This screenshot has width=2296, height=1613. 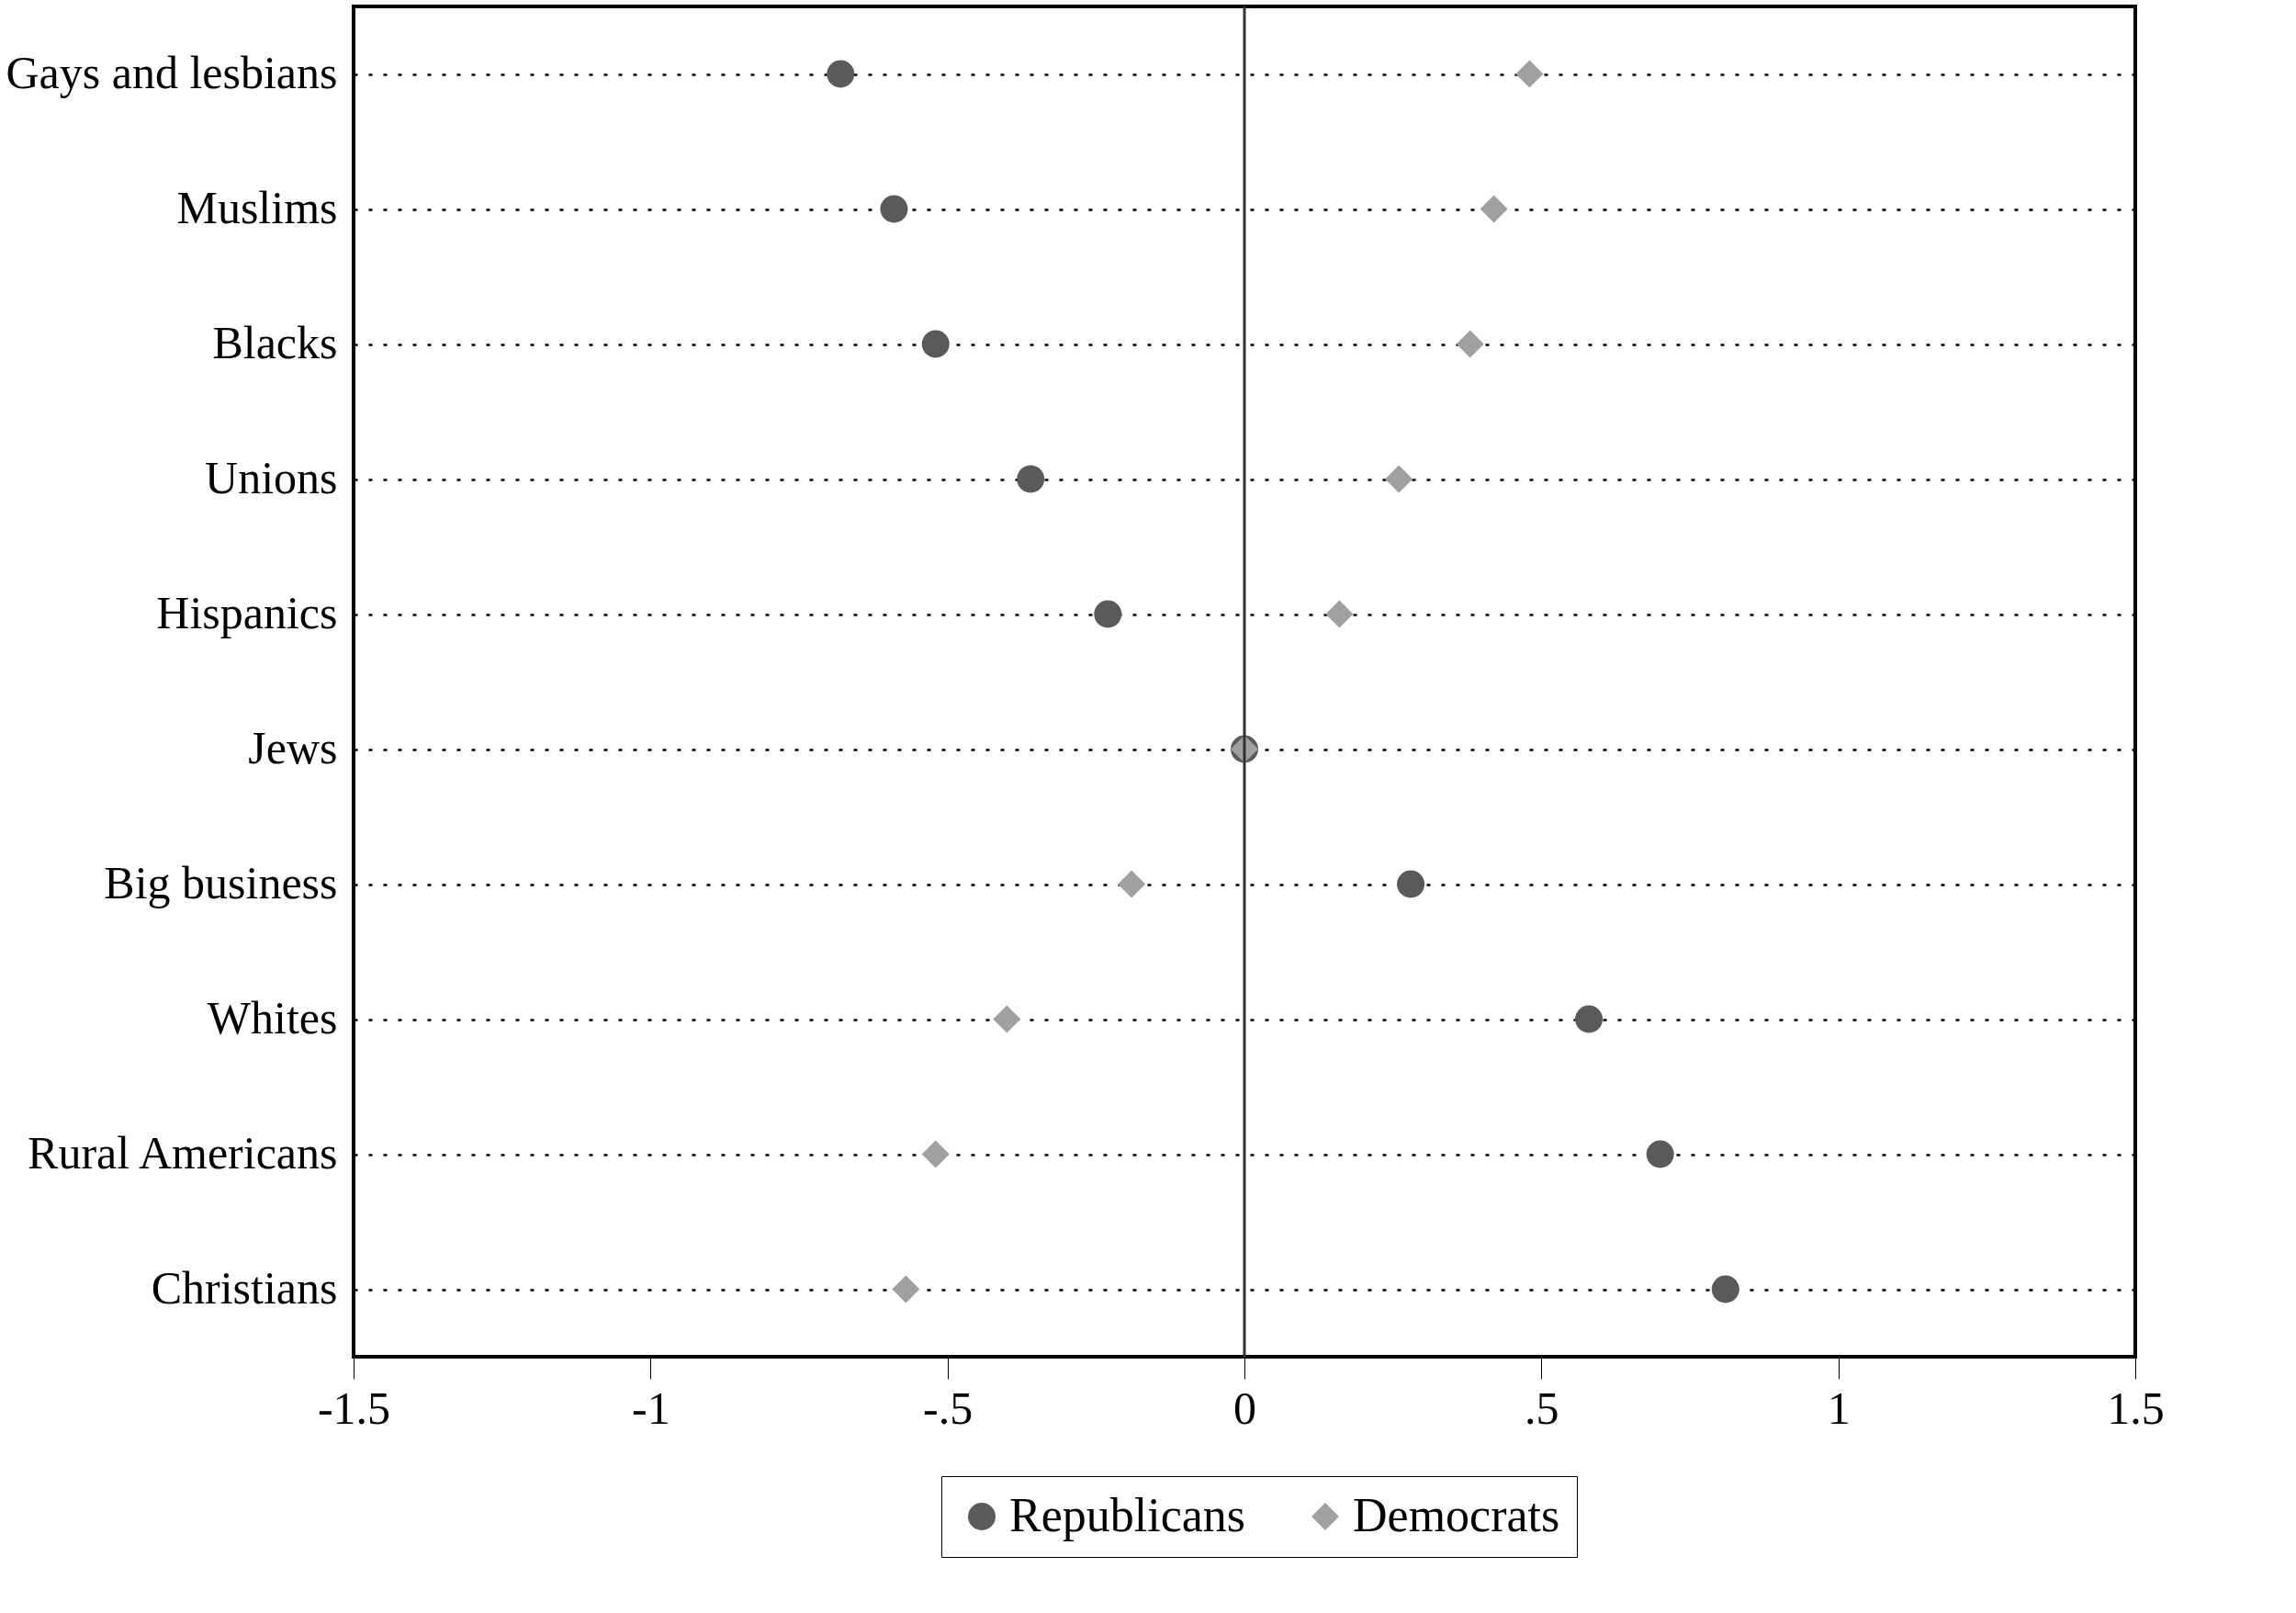 I want to click on legend-label: Republicans, so click(x=1127, y=1515).